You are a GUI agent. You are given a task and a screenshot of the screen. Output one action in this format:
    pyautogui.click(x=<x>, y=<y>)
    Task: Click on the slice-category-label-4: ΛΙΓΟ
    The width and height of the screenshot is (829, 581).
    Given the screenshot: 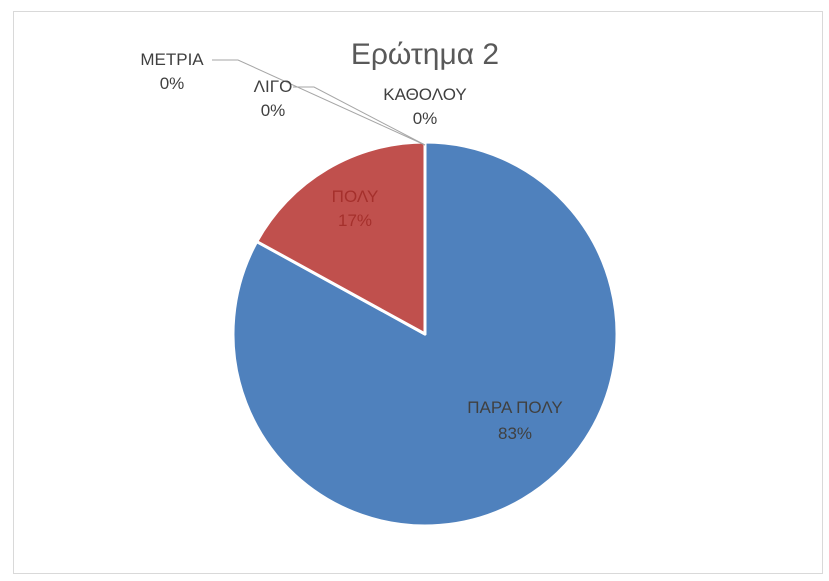 What is the action you would take?
    pyautogui.click(x=273, y=86)
    